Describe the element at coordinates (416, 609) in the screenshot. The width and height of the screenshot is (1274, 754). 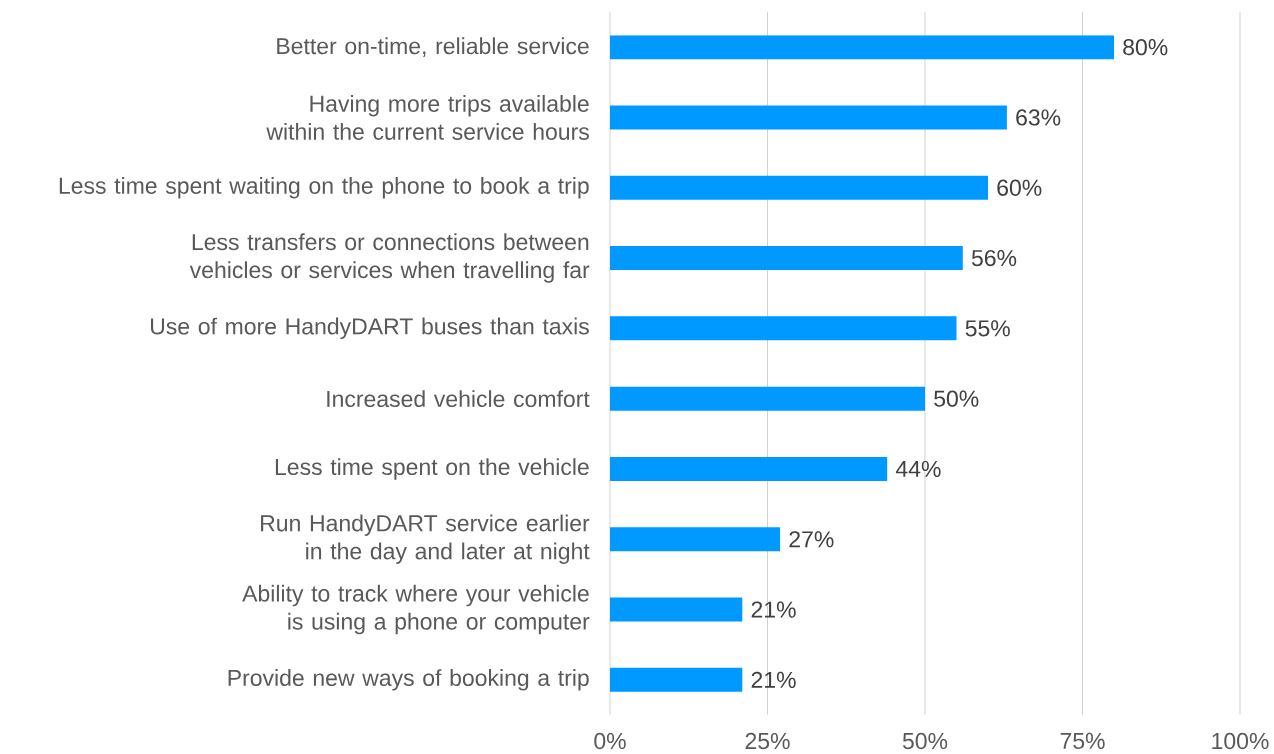
I see `y-tick-label: Ability to track where your vehicle is using a phone or computer` at that location.